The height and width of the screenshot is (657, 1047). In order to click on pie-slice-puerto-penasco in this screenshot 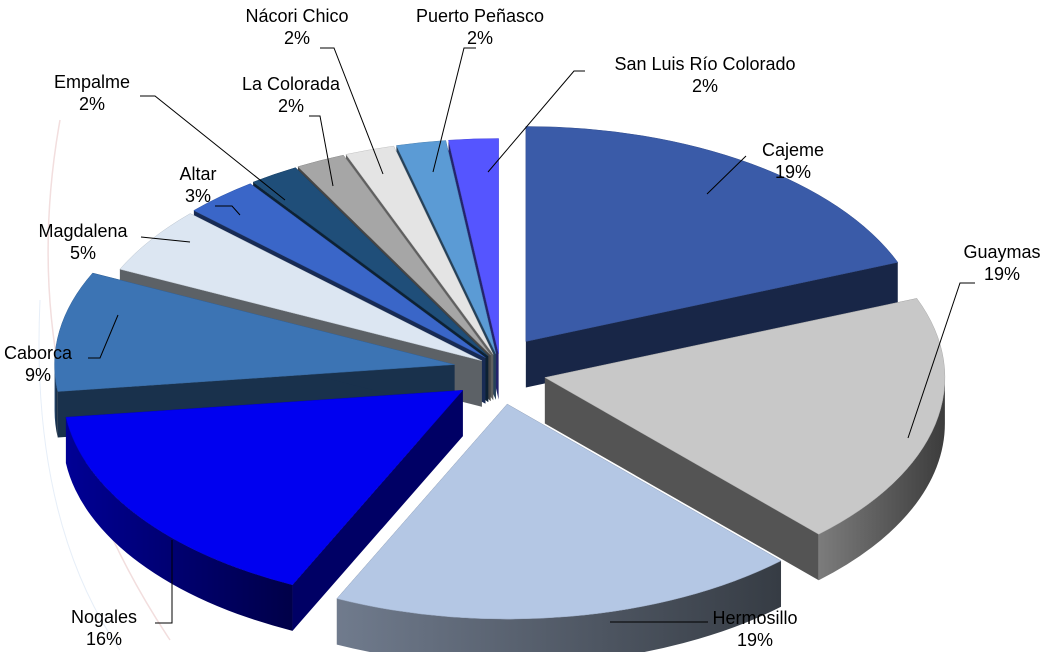, I will do `click(446, 247)`.